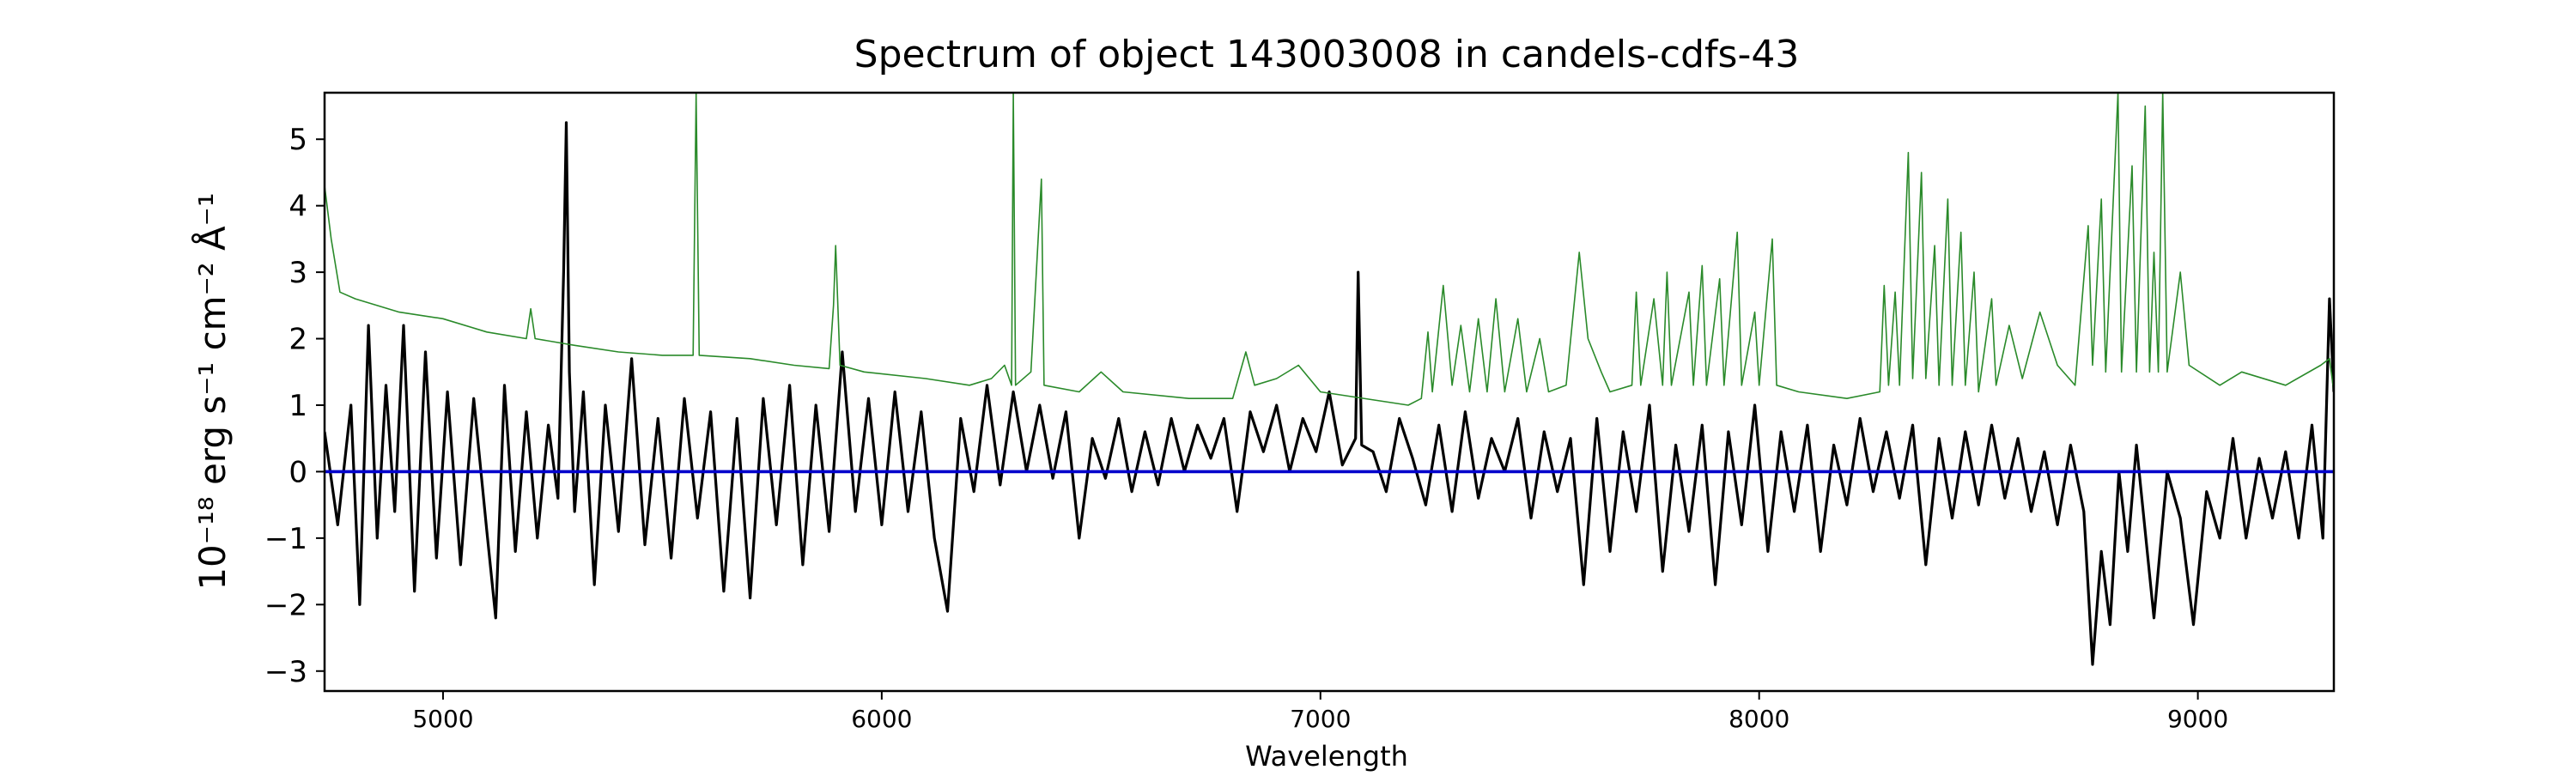 The width and height of the screenshot is (2576, 776). Describe the element at coordinates (298, 472) in the screenshot. I see `y-tick-label: 0` at that location.